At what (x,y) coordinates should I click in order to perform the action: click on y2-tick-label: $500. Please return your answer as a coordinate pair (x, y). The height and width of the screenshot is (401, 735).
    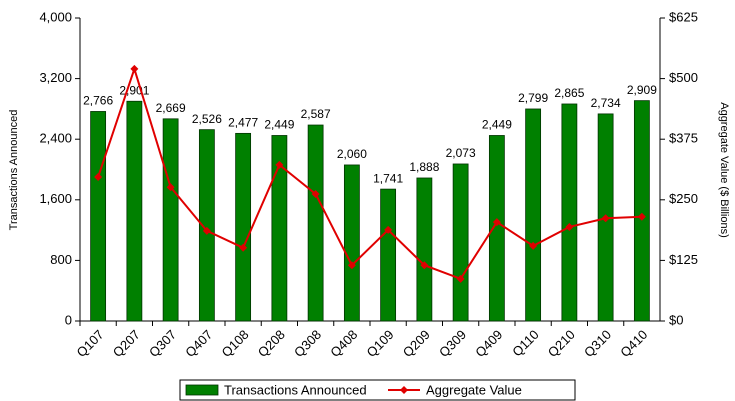
    Looking at the image, I should click on (683, 77).